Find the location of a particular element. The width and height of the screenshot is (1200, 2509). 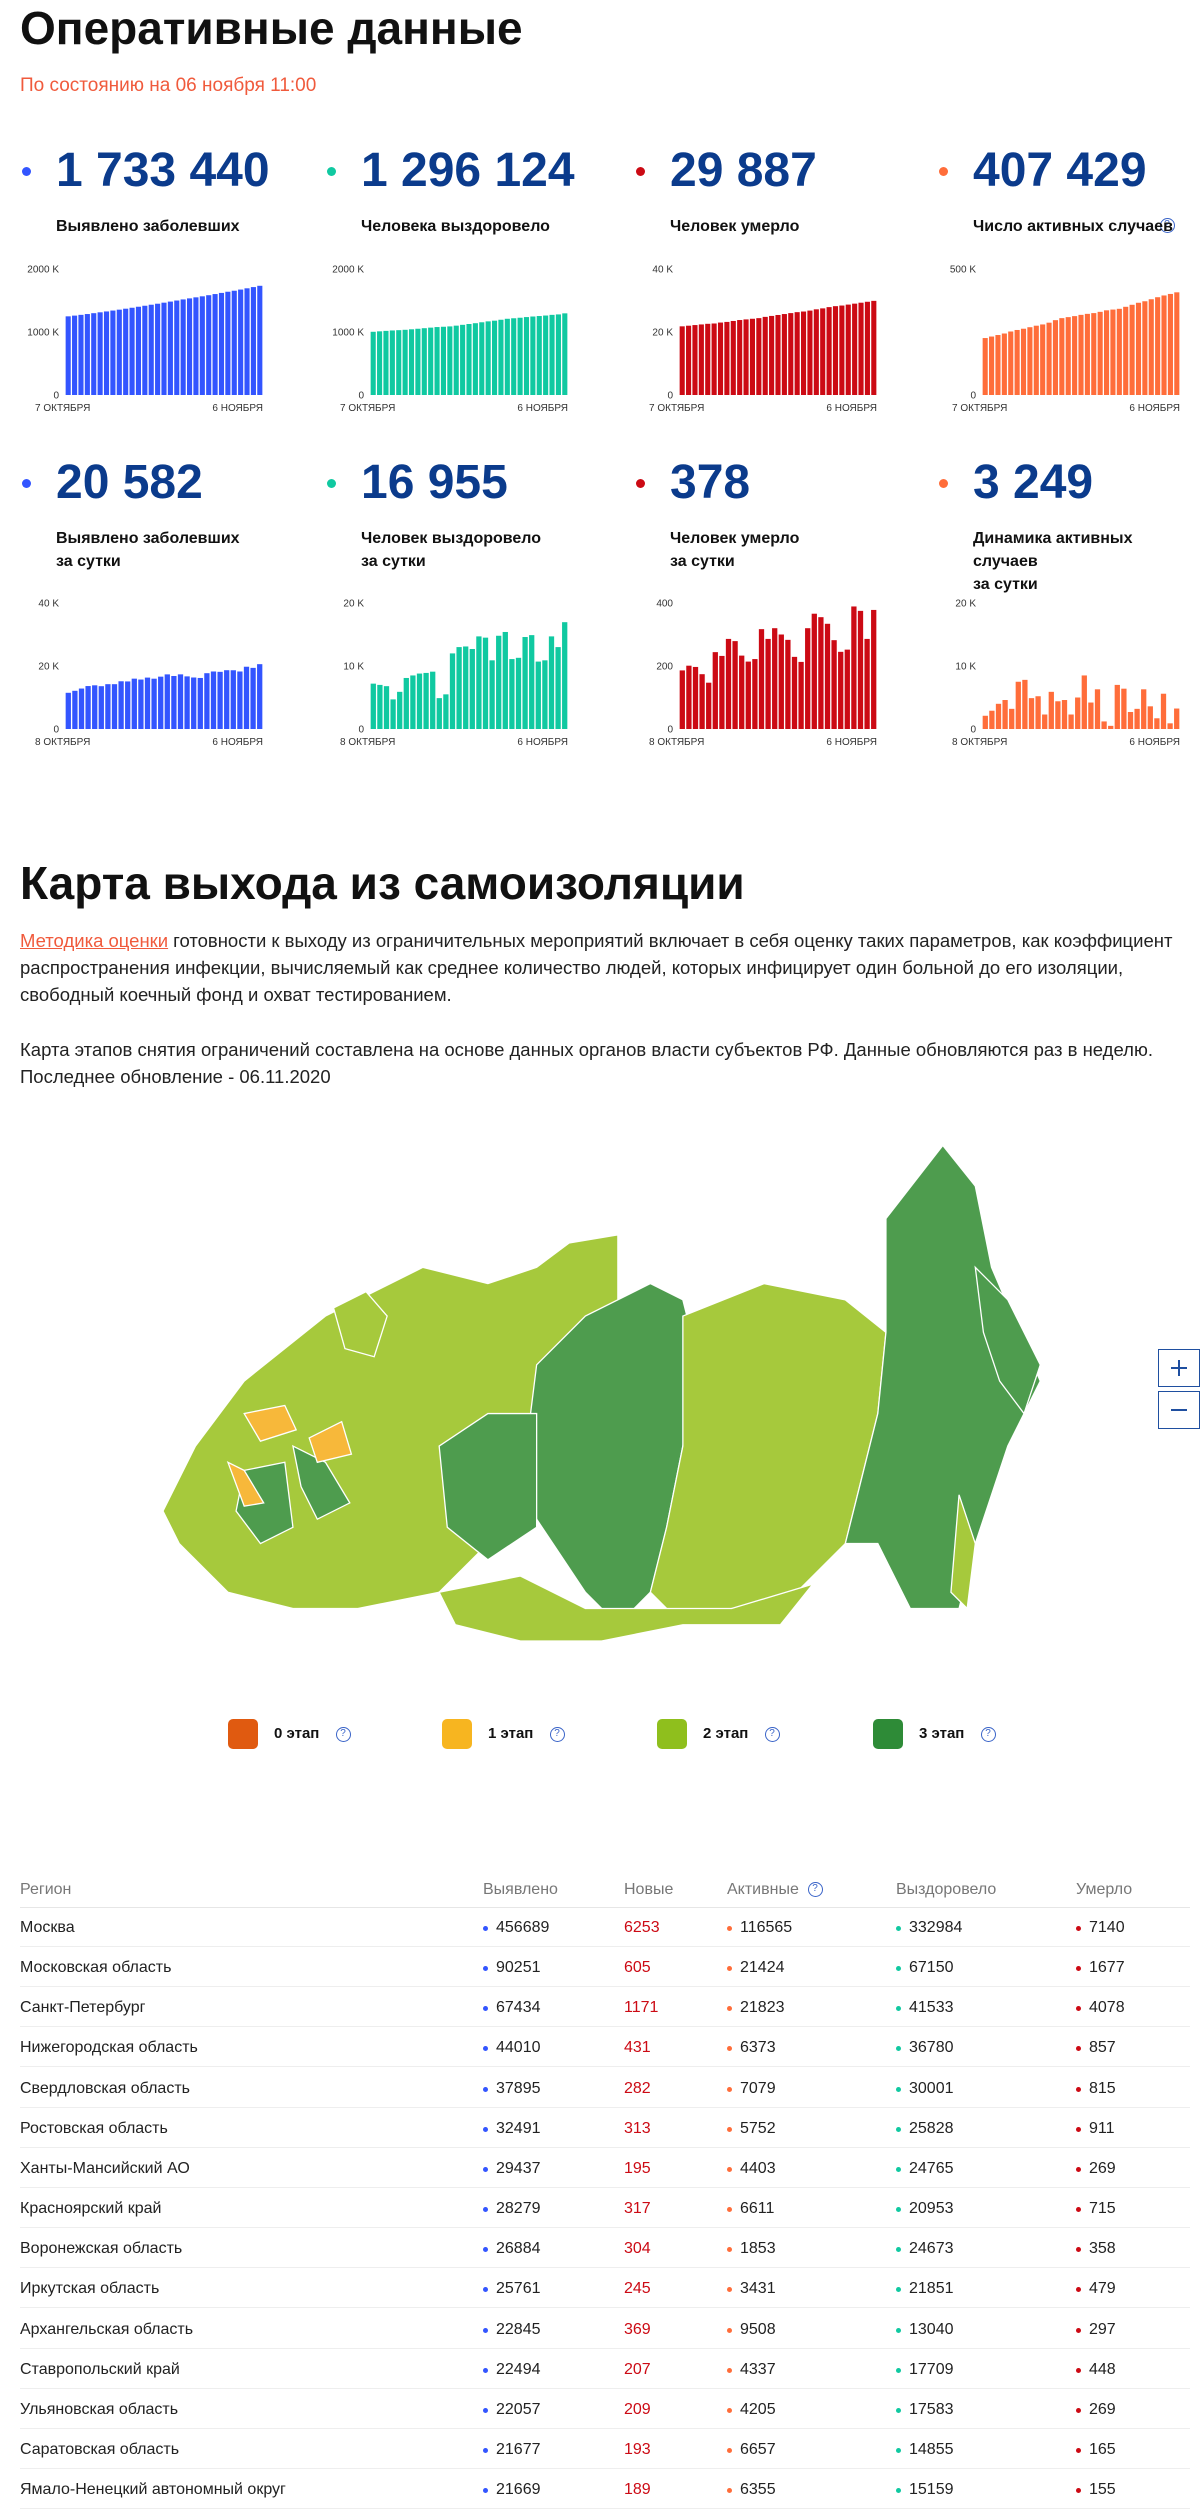

zoom-in-button is located at coordinates (1179, 1368).